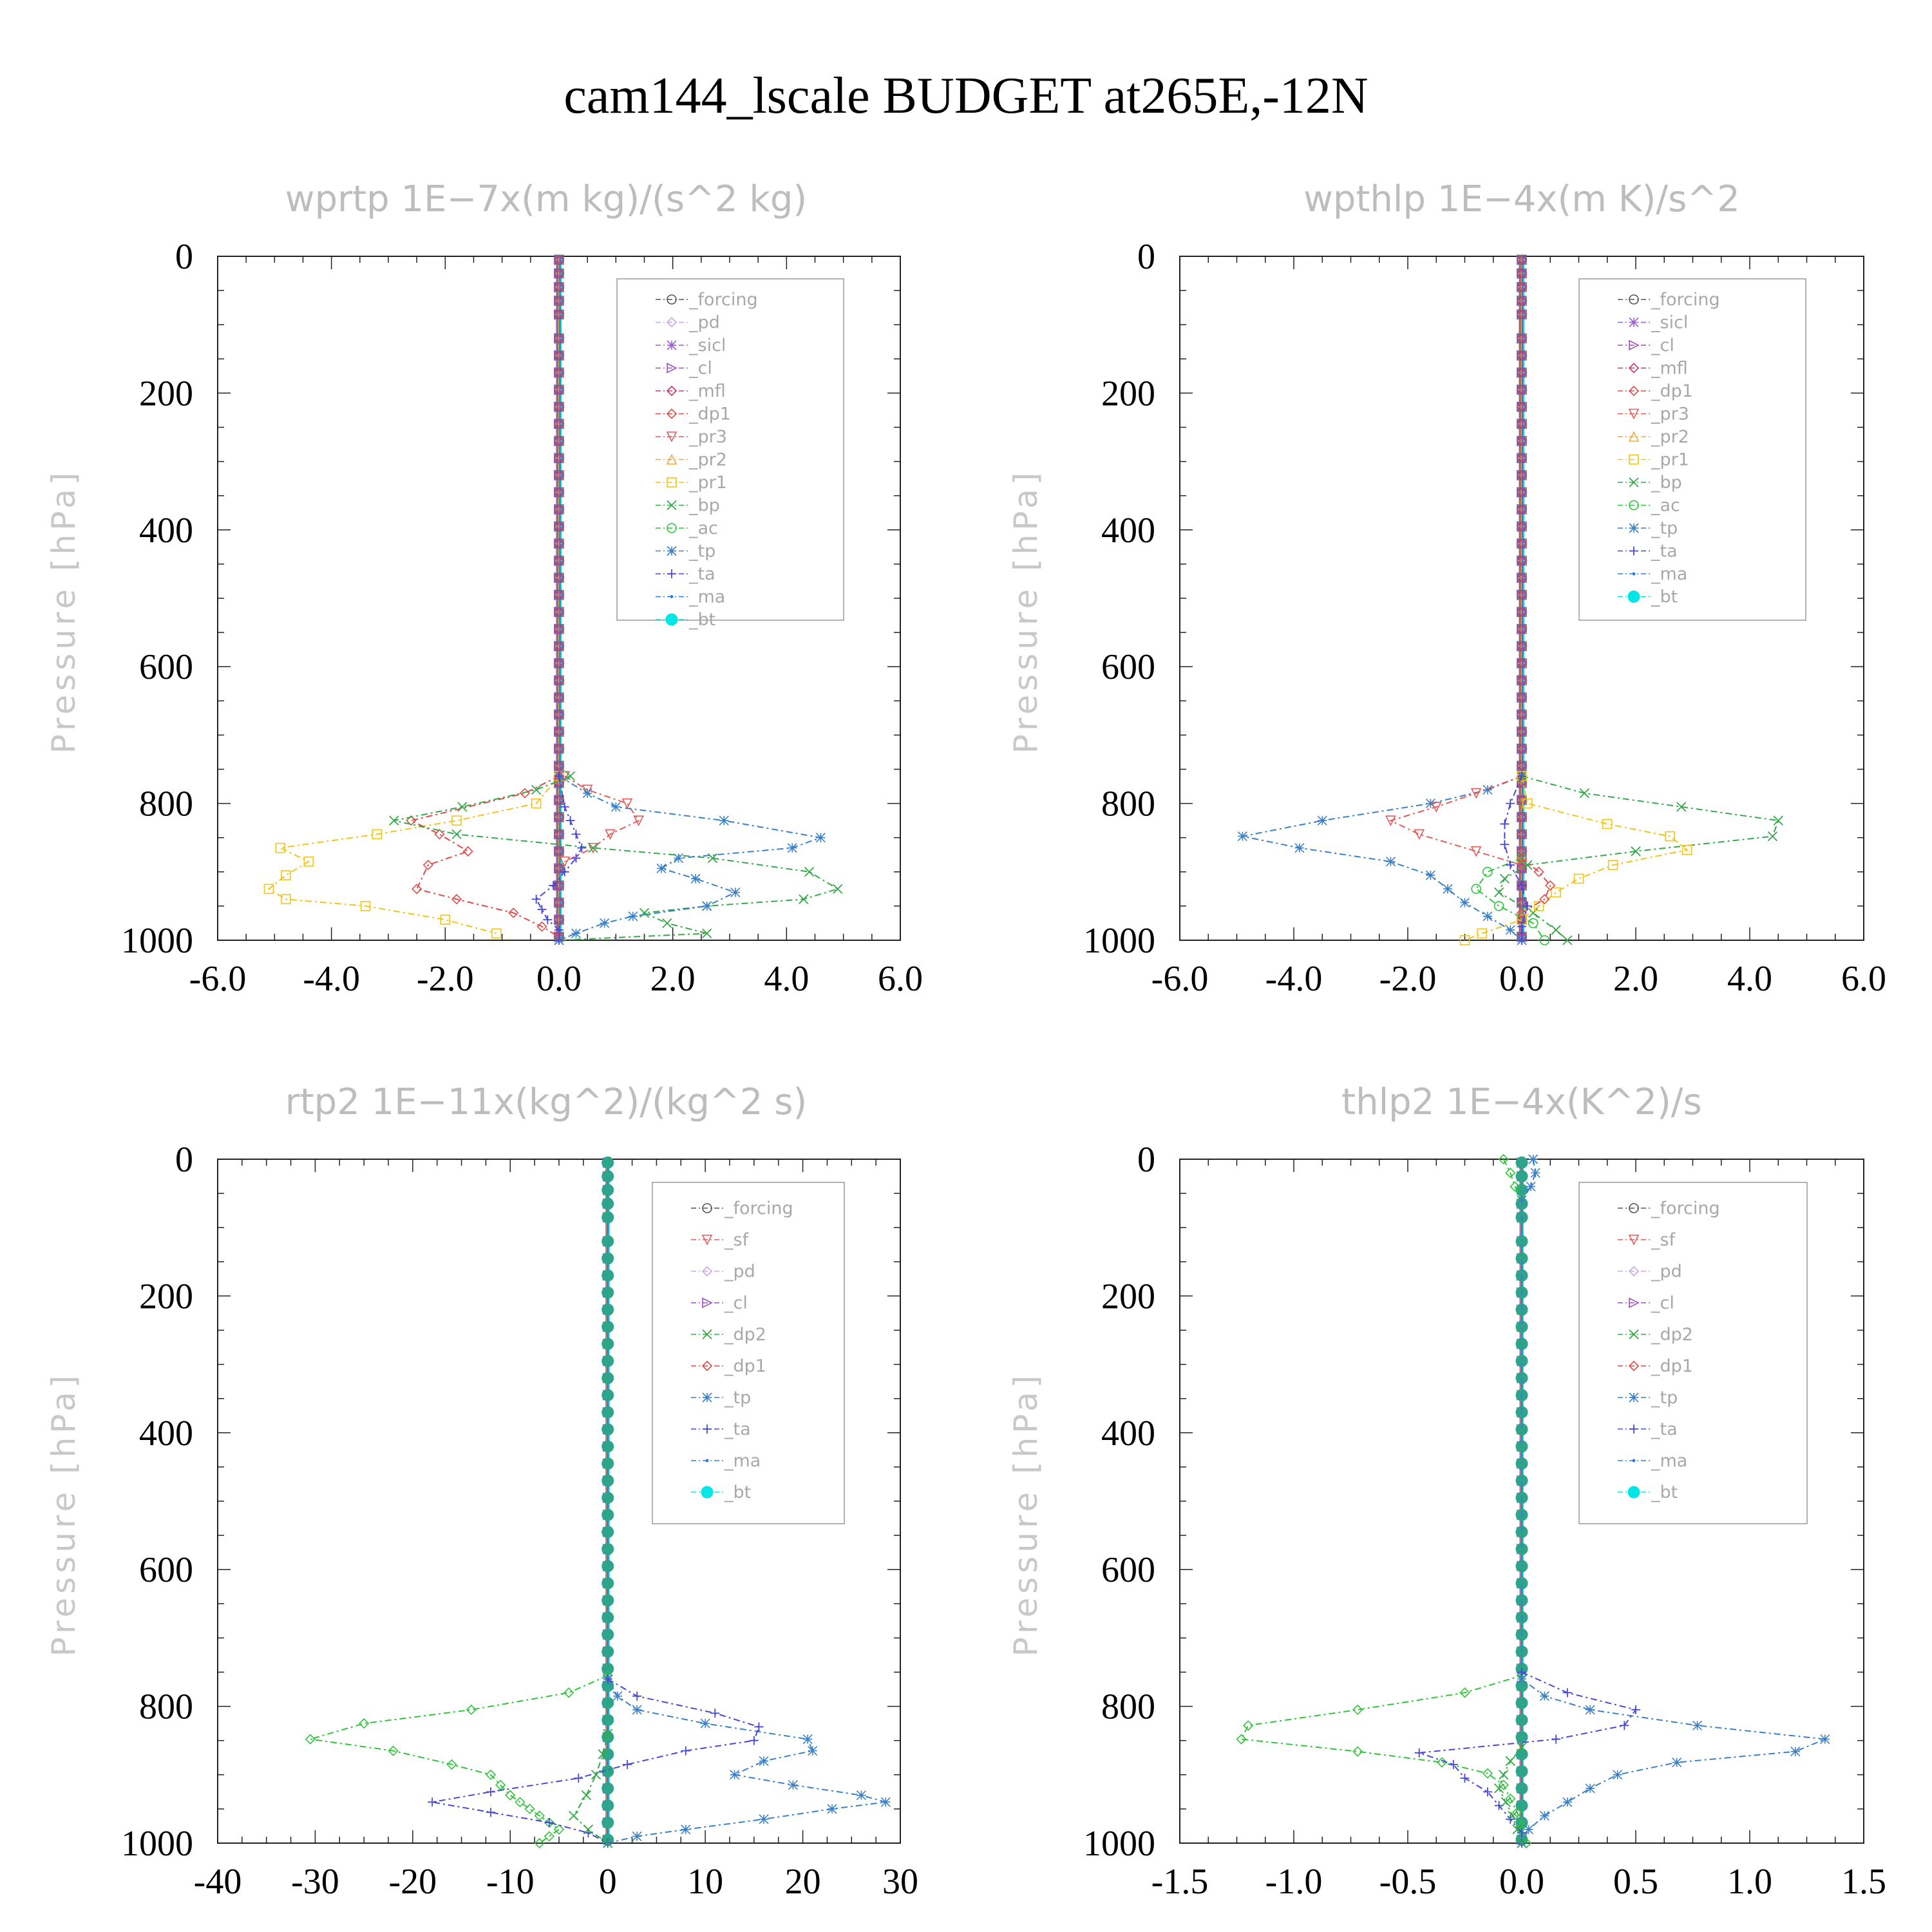 The width and height of the screenshot is (1932, 1932). I want to click on x-tick-label: -0.5, so click(1408, 1882).